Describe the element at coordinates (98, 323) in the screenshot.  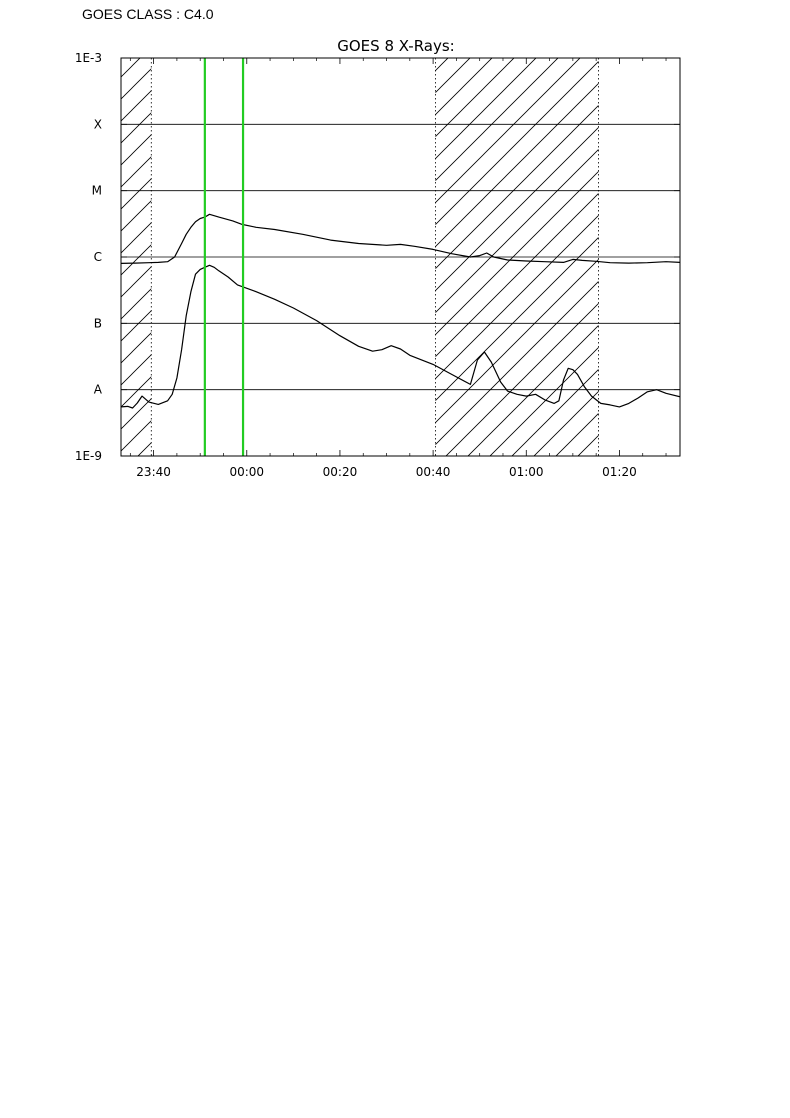
I see `y-tick-label-B: B` at that location.